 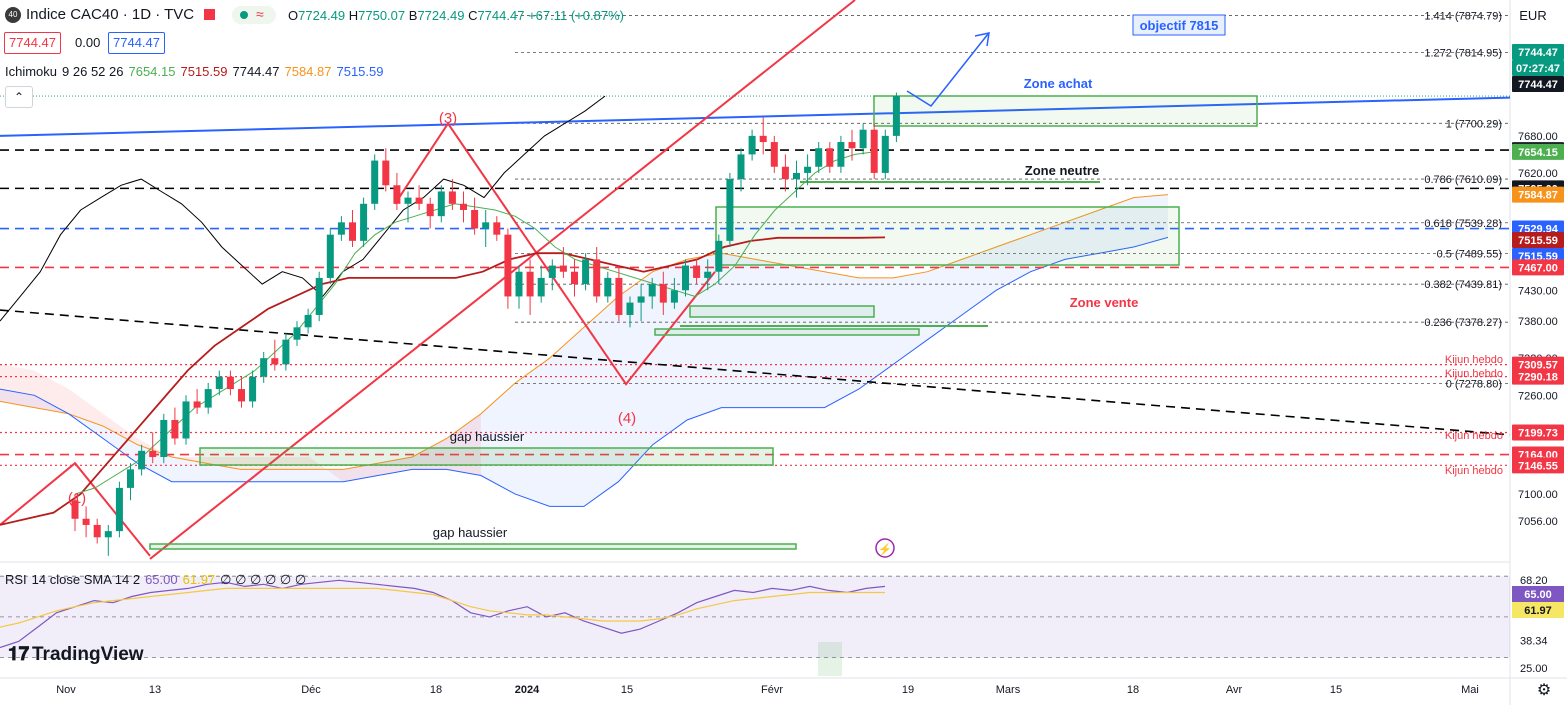 I want to click on fib-level-label: 0.382 (7439.81), so click(x=1463, y=285).